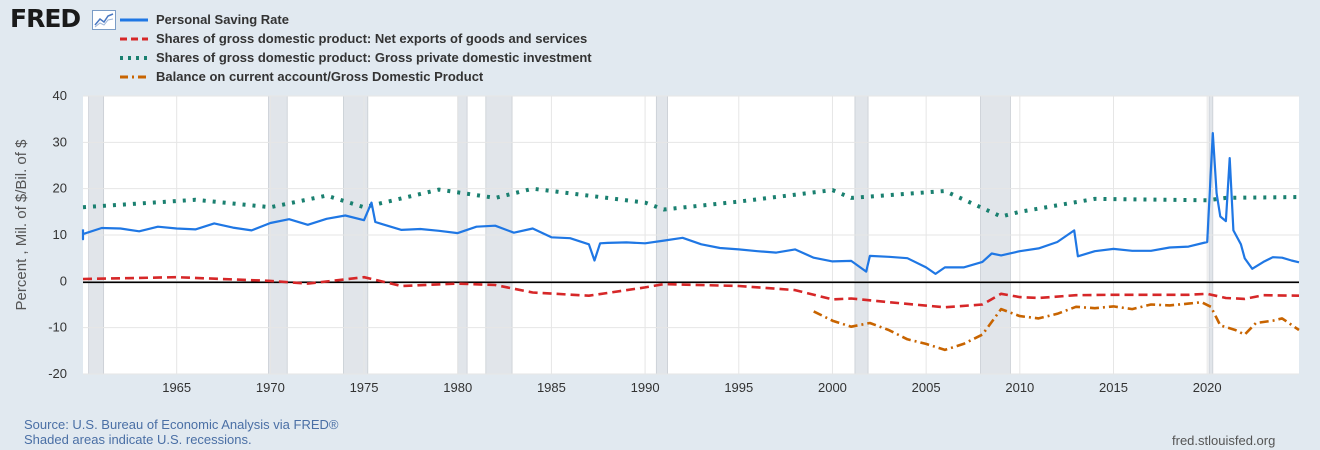 The height and width of the screenshot is (450, 1320). Describe the element at coordinates (134, 76) in the screenshot. I see `legend-swatch-dashdot` at that location.